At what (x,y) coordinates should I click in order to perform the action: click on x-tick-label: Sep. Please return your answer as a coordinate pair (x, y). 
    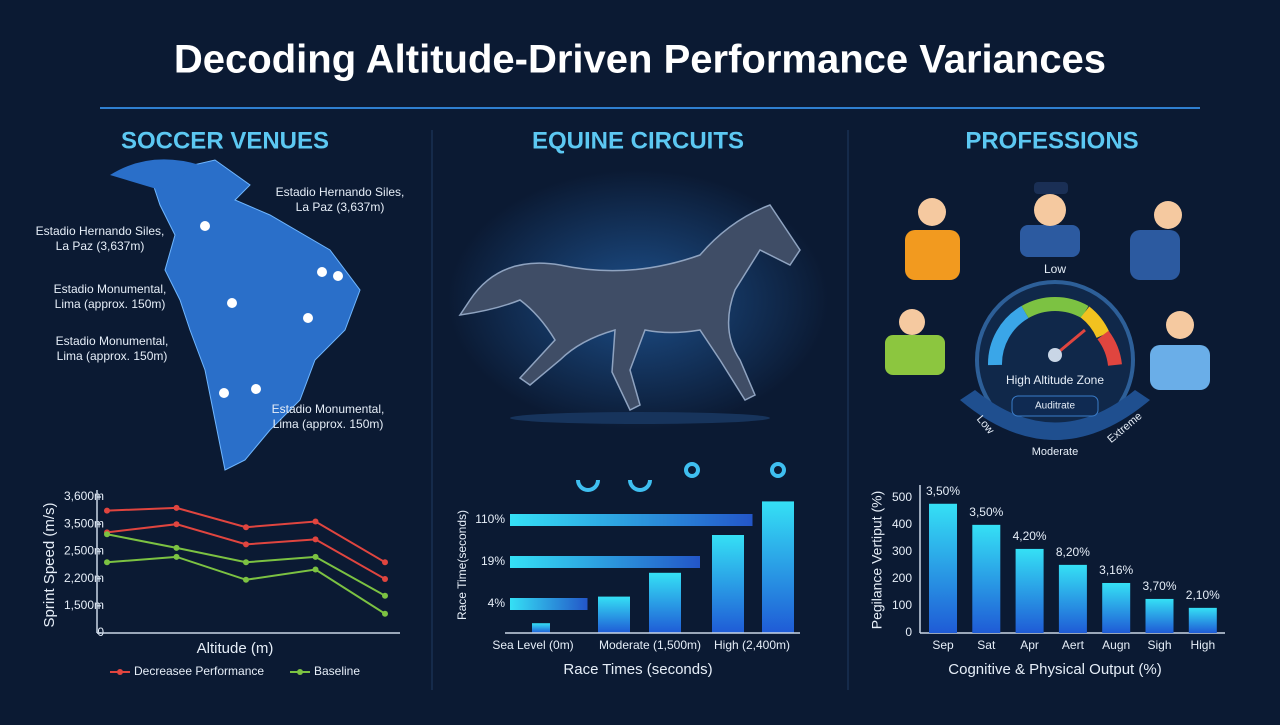
    Looking at the image, I should click on (943, 645).